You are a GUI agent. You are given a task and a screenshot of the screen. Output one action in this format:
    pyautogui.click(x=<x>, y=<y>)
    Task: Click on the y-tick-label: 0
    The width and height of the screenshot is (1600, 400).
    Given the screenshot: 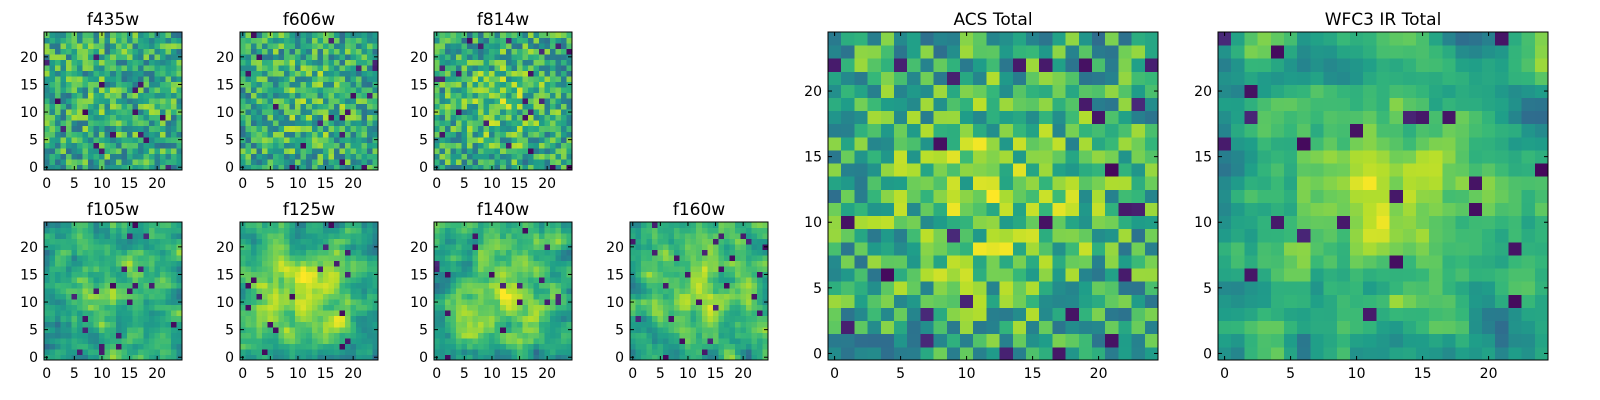 What is the action you would take?
    pyautogui.click(x=423, y=358)
    